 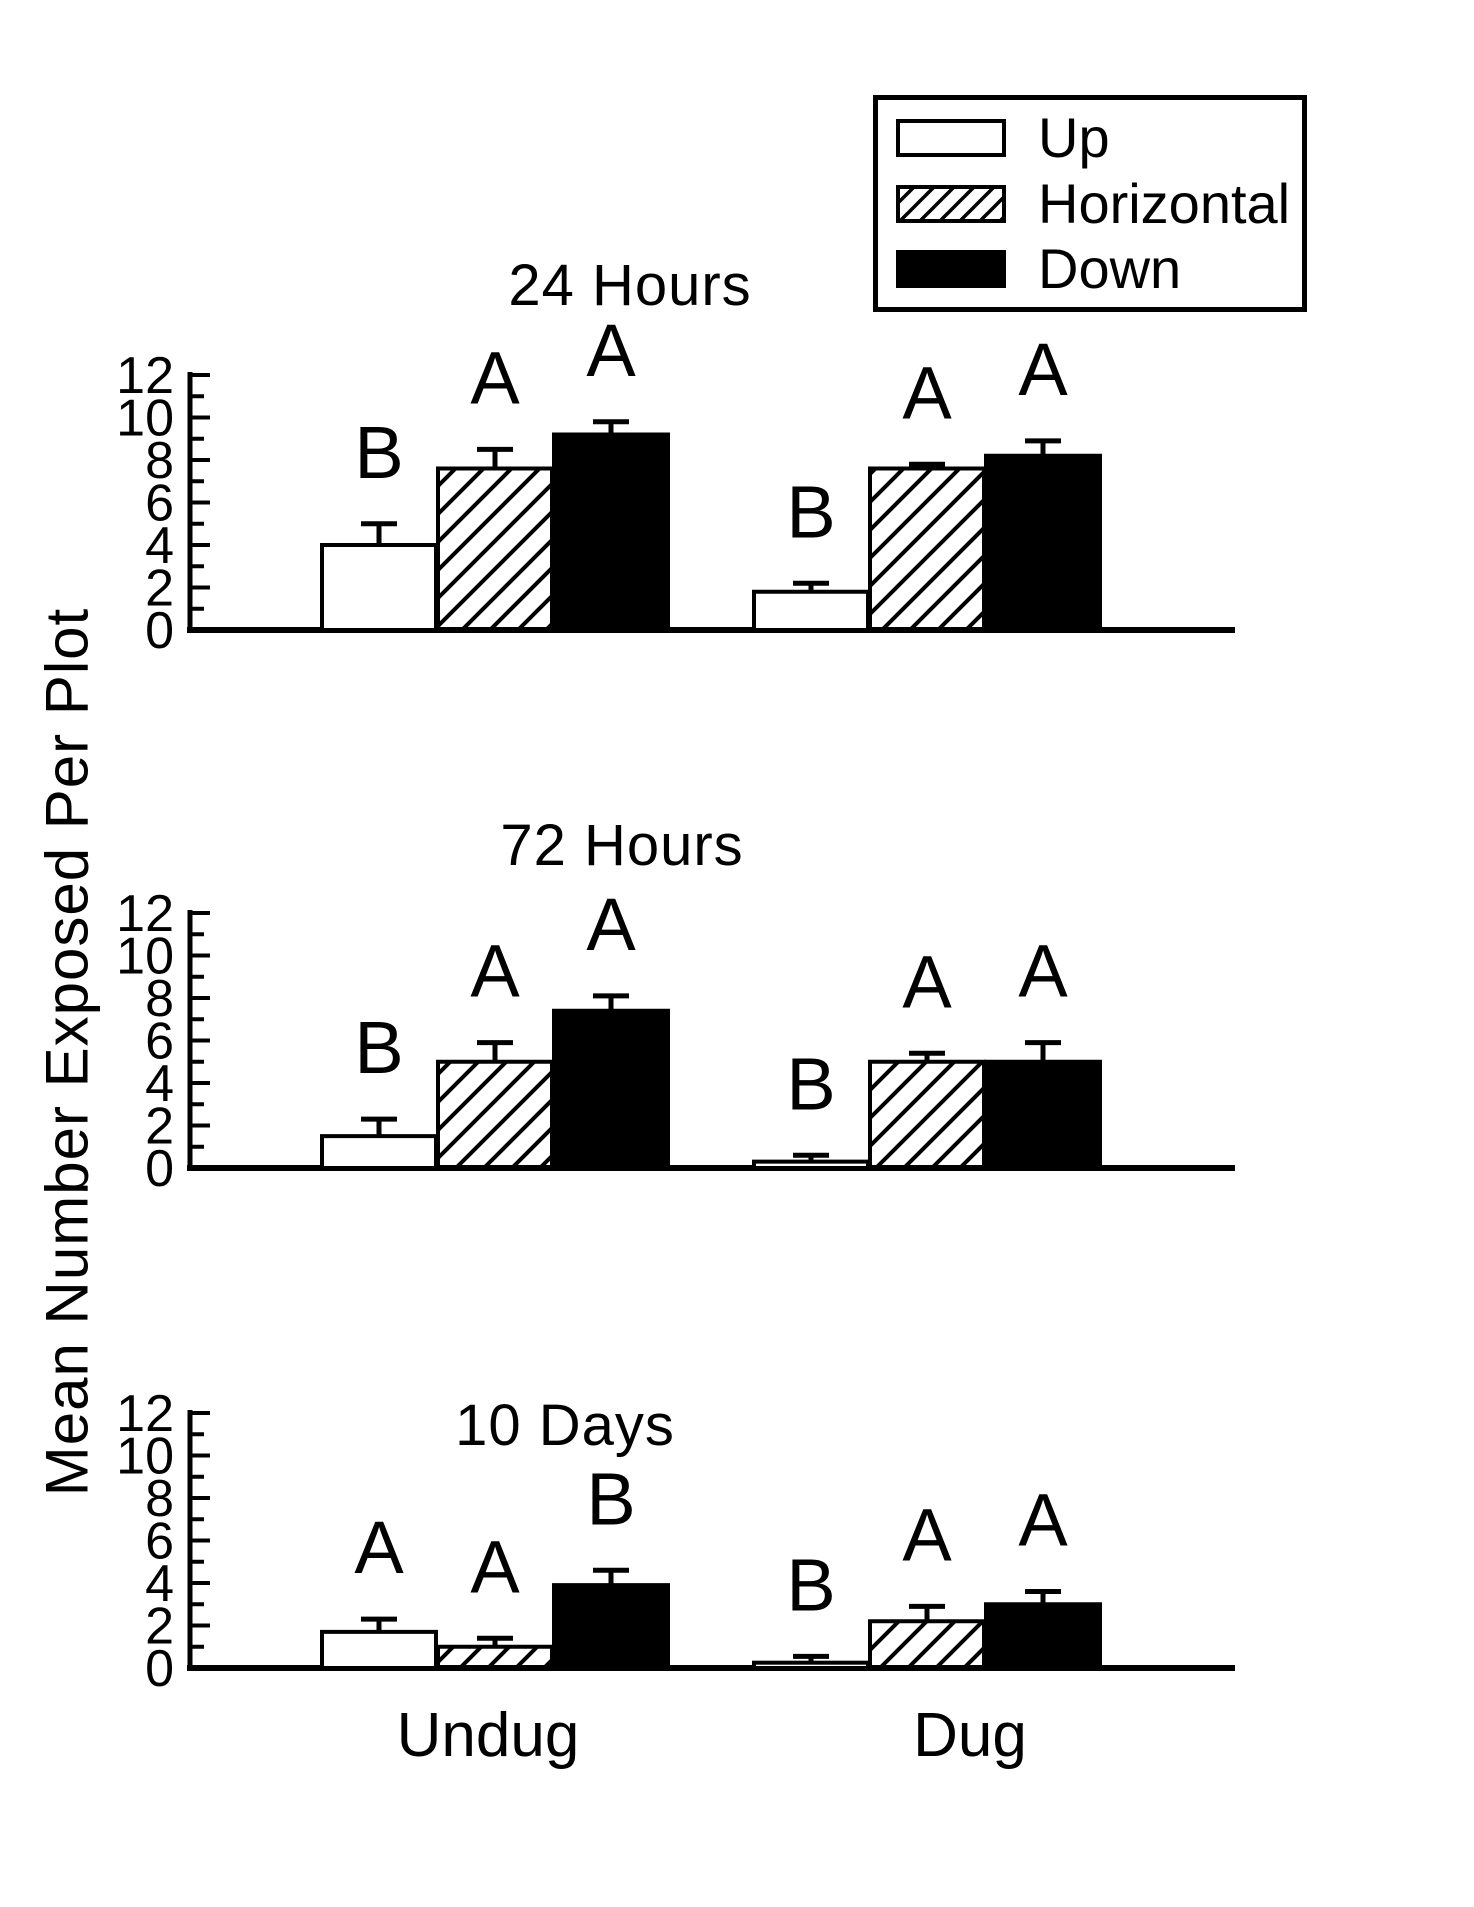 What do you see at coordinates (622, 845) in the screenshot?
I see `panel-title-72-hours: 72 Hours` at bounding box center [622, 845].